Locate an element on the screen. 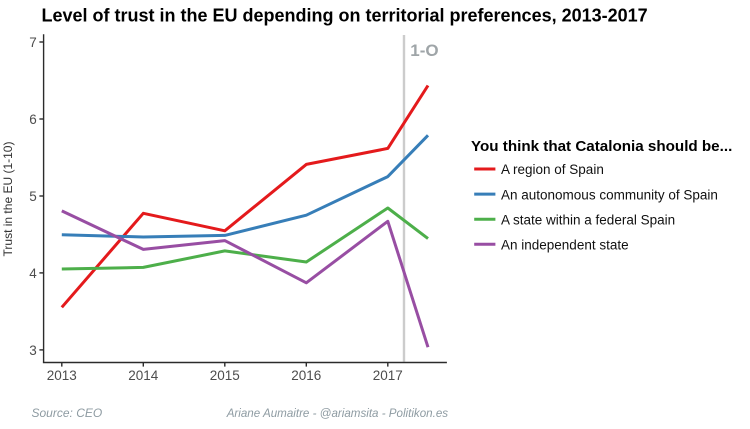 This screenshot has width=750, height=429. svg-text:An autonomous community of Spa: An autonomous community of Spain is located at coordinates (609, 194).